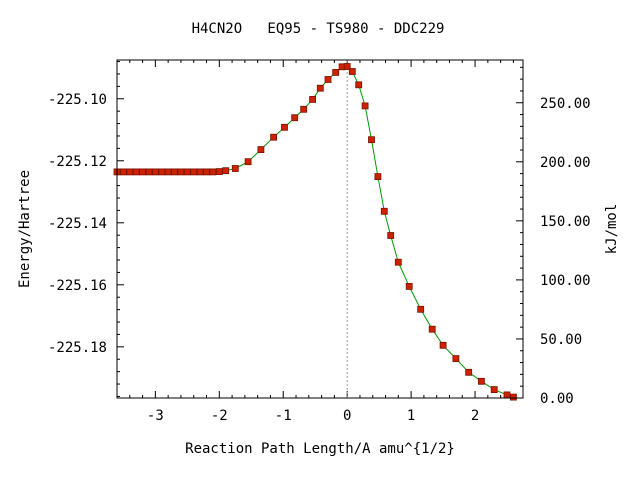 The image size is (640, 480). What do you see at coordinates (25, 229) in the screenshot?
I see `y-axis-label: Energy/Hartree` at bounding box center [25, 229].